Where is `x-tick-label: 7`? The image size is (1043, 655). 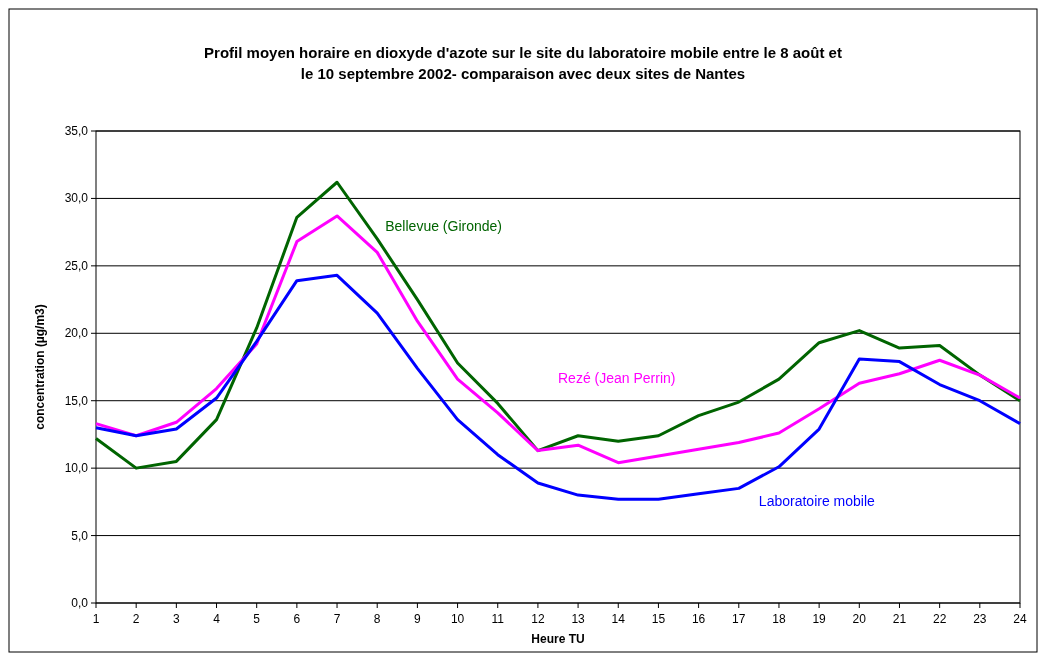
x-tick-label: 7 is located at coordinates (337, 619).